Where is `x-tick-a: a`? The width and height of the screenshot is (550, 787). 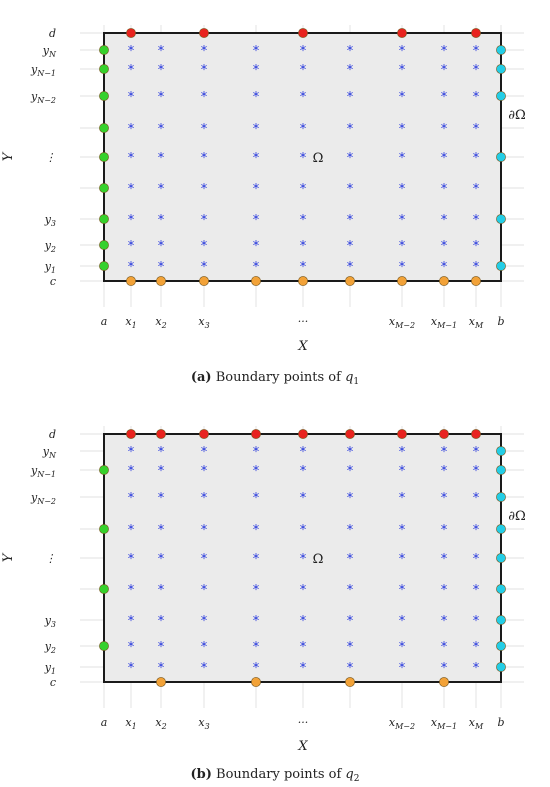
x-tick-a: a is located at coordinates (104, 321).